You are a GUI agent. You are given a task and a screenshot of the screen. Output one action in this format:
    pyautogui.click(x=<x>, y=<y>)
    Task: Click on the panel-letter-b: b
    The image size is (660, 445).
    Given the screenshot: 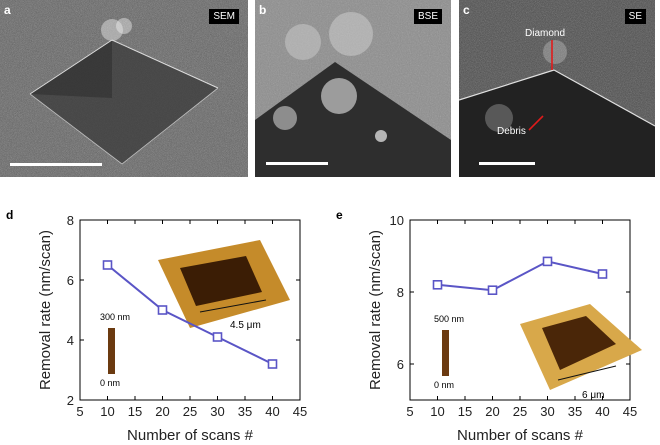 What is the action you would take?
    pyautogui.click(x=263, y=10)
    